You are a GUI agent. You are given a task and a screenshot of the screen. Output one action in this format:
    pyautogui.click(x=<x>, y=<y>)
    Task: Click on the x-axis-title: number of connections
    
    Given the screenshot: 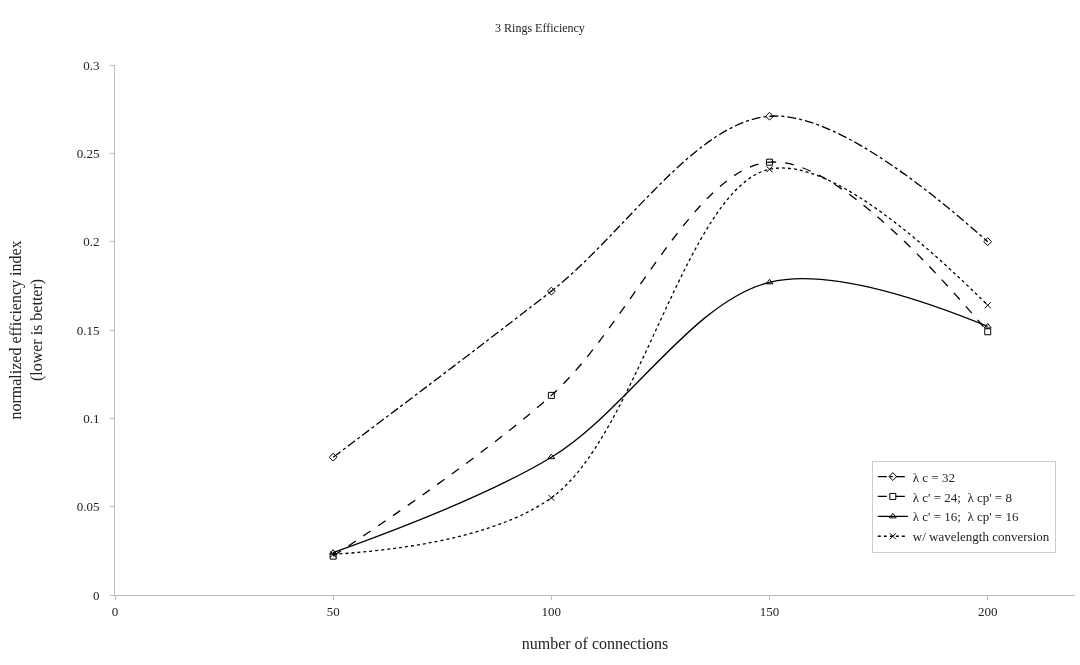 What is the action you would take?
    pyautogui.click(x=595, y=644)
    